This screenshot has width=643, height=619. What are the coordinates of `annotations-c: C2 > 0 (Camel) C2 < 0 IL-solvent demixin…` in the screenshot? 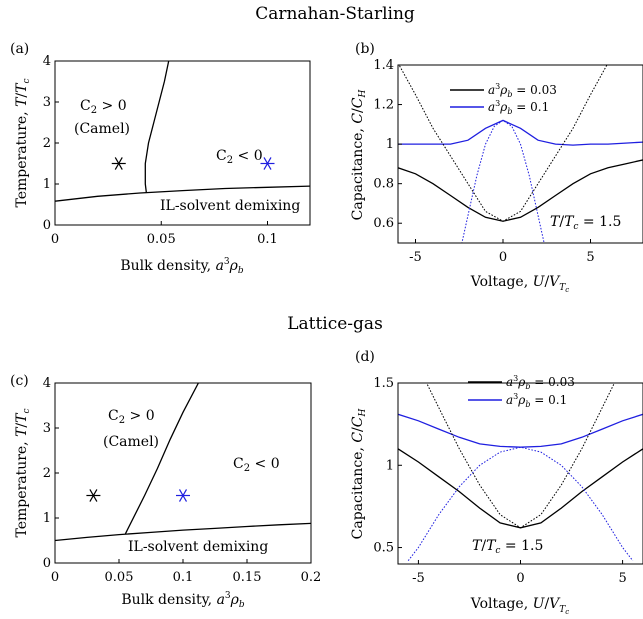 It's located at (191, 481).